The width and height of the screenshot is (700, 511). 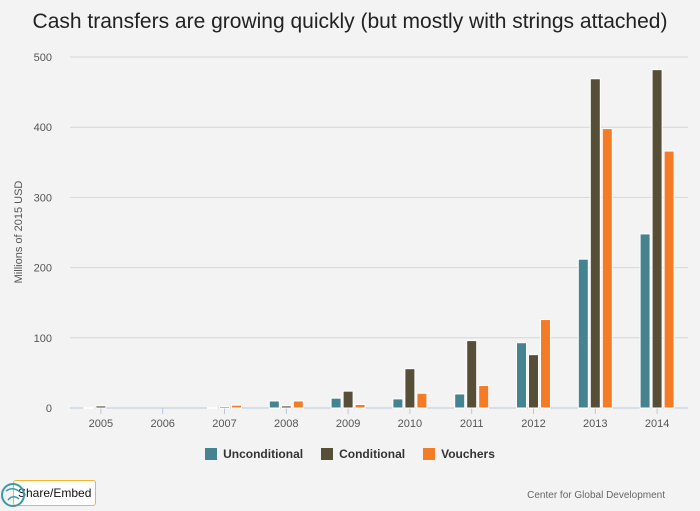 What do you see at coordinates (595, 424) in the screenshot?
I see `x-tick-label: 2013` at bounding box center [595, 424].